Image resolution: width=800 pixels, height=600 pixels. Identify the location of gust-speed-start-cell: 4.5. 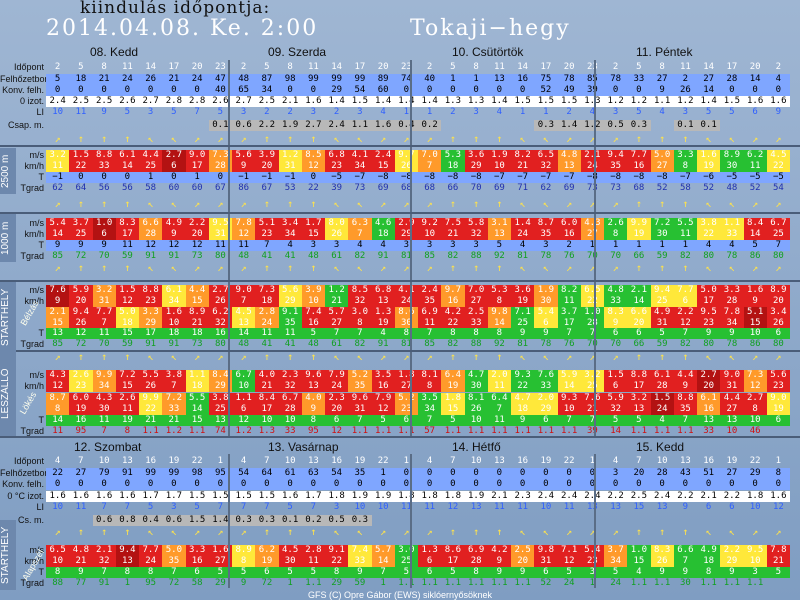
(244, 312).